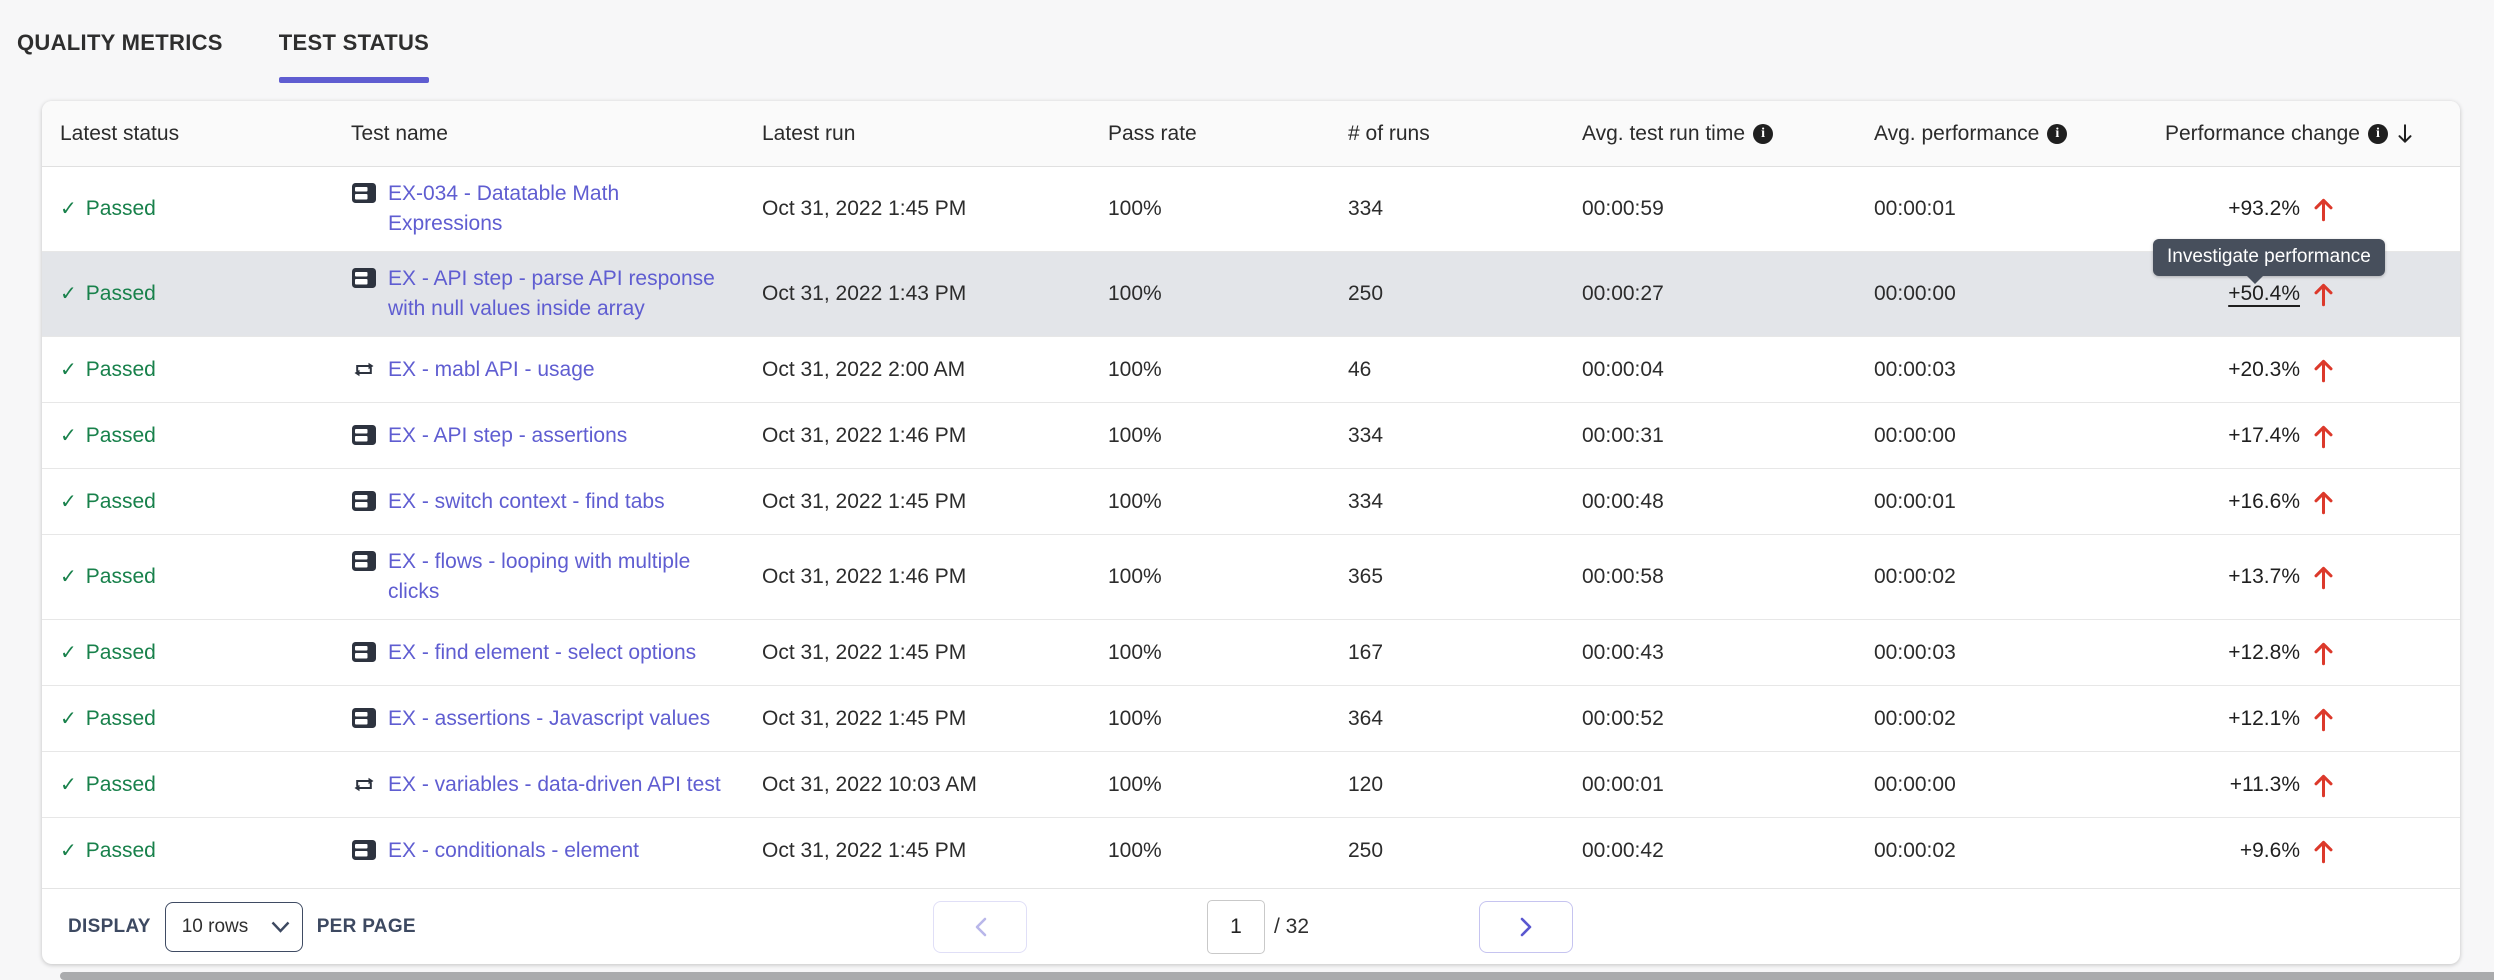  I want to click on performance-change-value: +13.7%, so click(2264, 576).